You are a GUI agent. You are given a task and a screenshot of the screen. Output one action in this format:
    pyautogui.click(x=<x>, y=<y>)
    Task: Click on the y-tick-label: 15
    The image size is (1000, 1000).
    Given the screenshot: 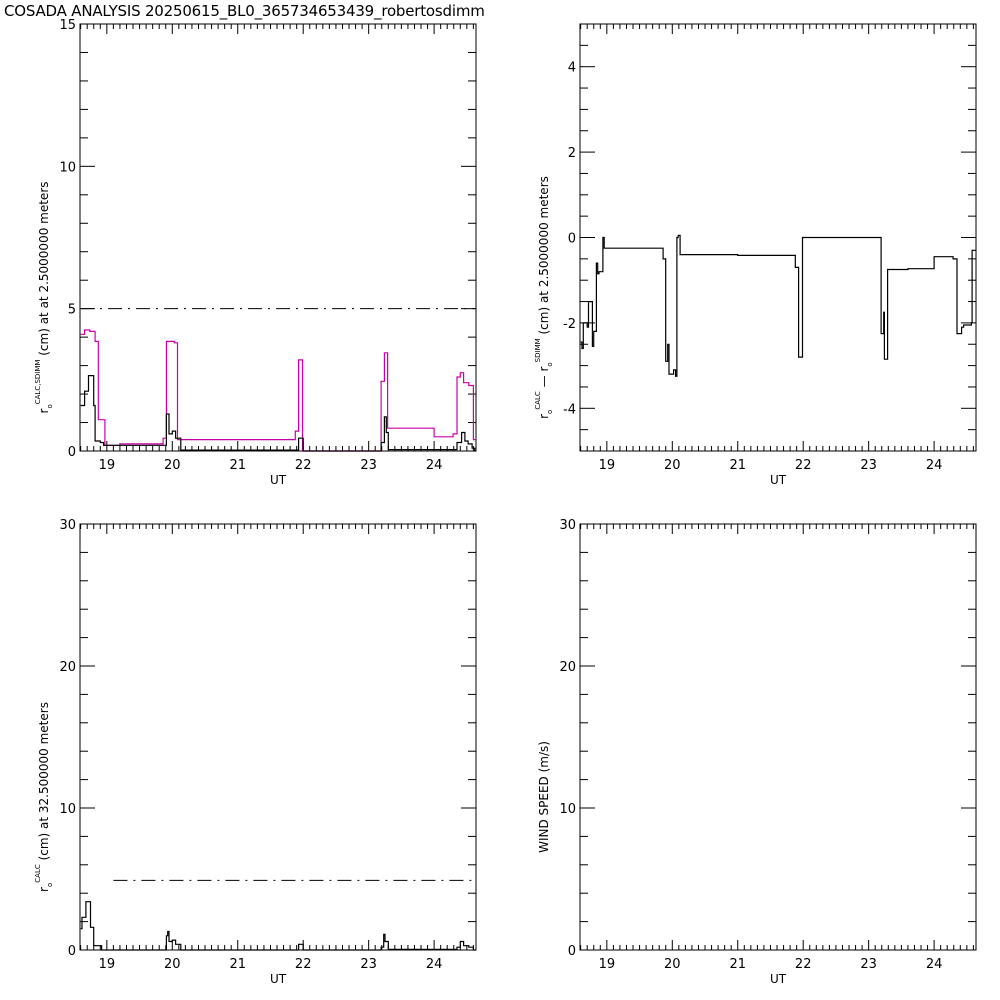 What is the action you would take?
    pyautogui.click(x=67, y=25)
    